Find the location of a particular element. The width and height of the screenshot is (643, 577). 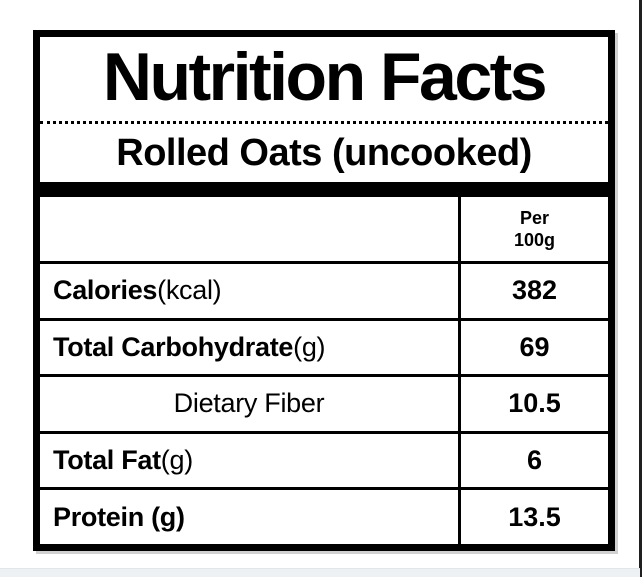

nutrient-name: Dietary Fiber is located at coordinates (249, 404).